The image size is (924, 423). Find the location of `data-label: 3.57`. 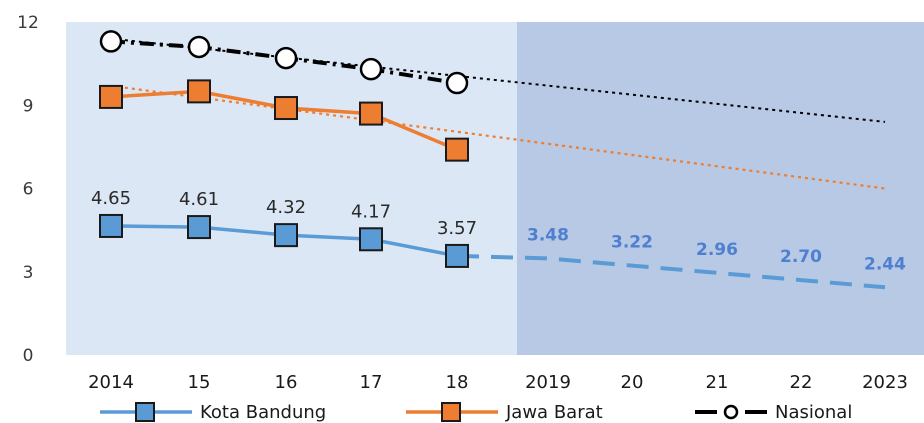

data-label: 3.57 is located at coordinates (457, 228).